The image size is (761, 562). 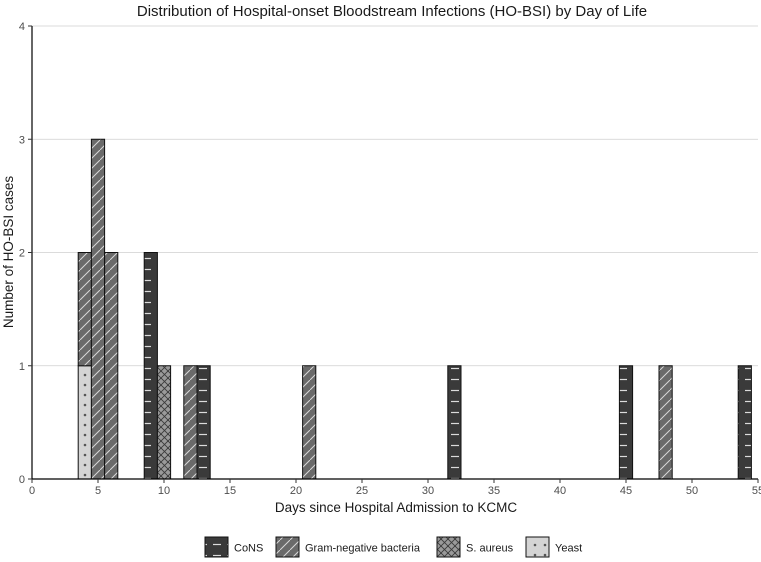 What do you see at coordinates (248, 549) in the screenshot?
I see `legend-label-cons: CoNS` at bounding box center [248, 549].